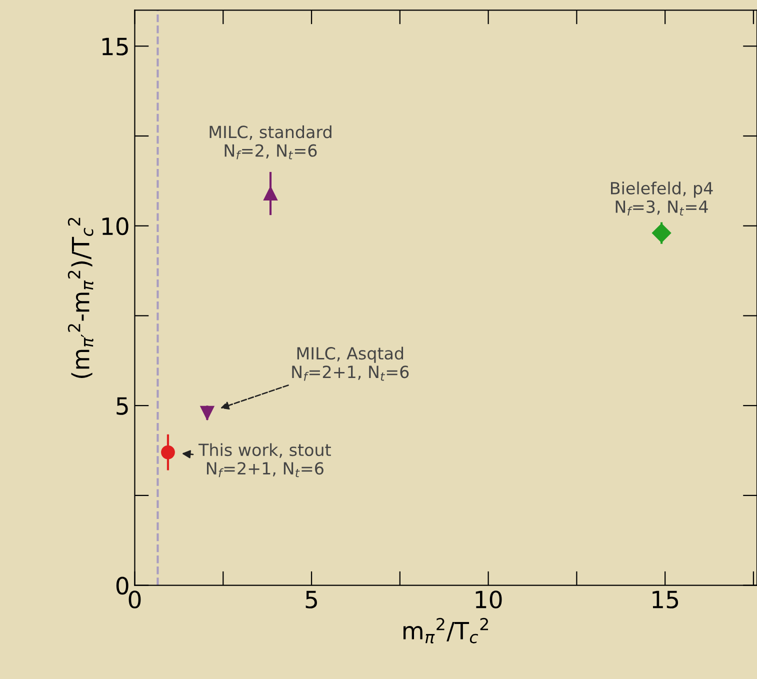 The image size is (757, 679). Describe the element at coordinates (446, 631) in the screenshot. I see `x-axis-title: m$_{π}$$^{2}$/T$_{c}$$^{2}$` at that location.